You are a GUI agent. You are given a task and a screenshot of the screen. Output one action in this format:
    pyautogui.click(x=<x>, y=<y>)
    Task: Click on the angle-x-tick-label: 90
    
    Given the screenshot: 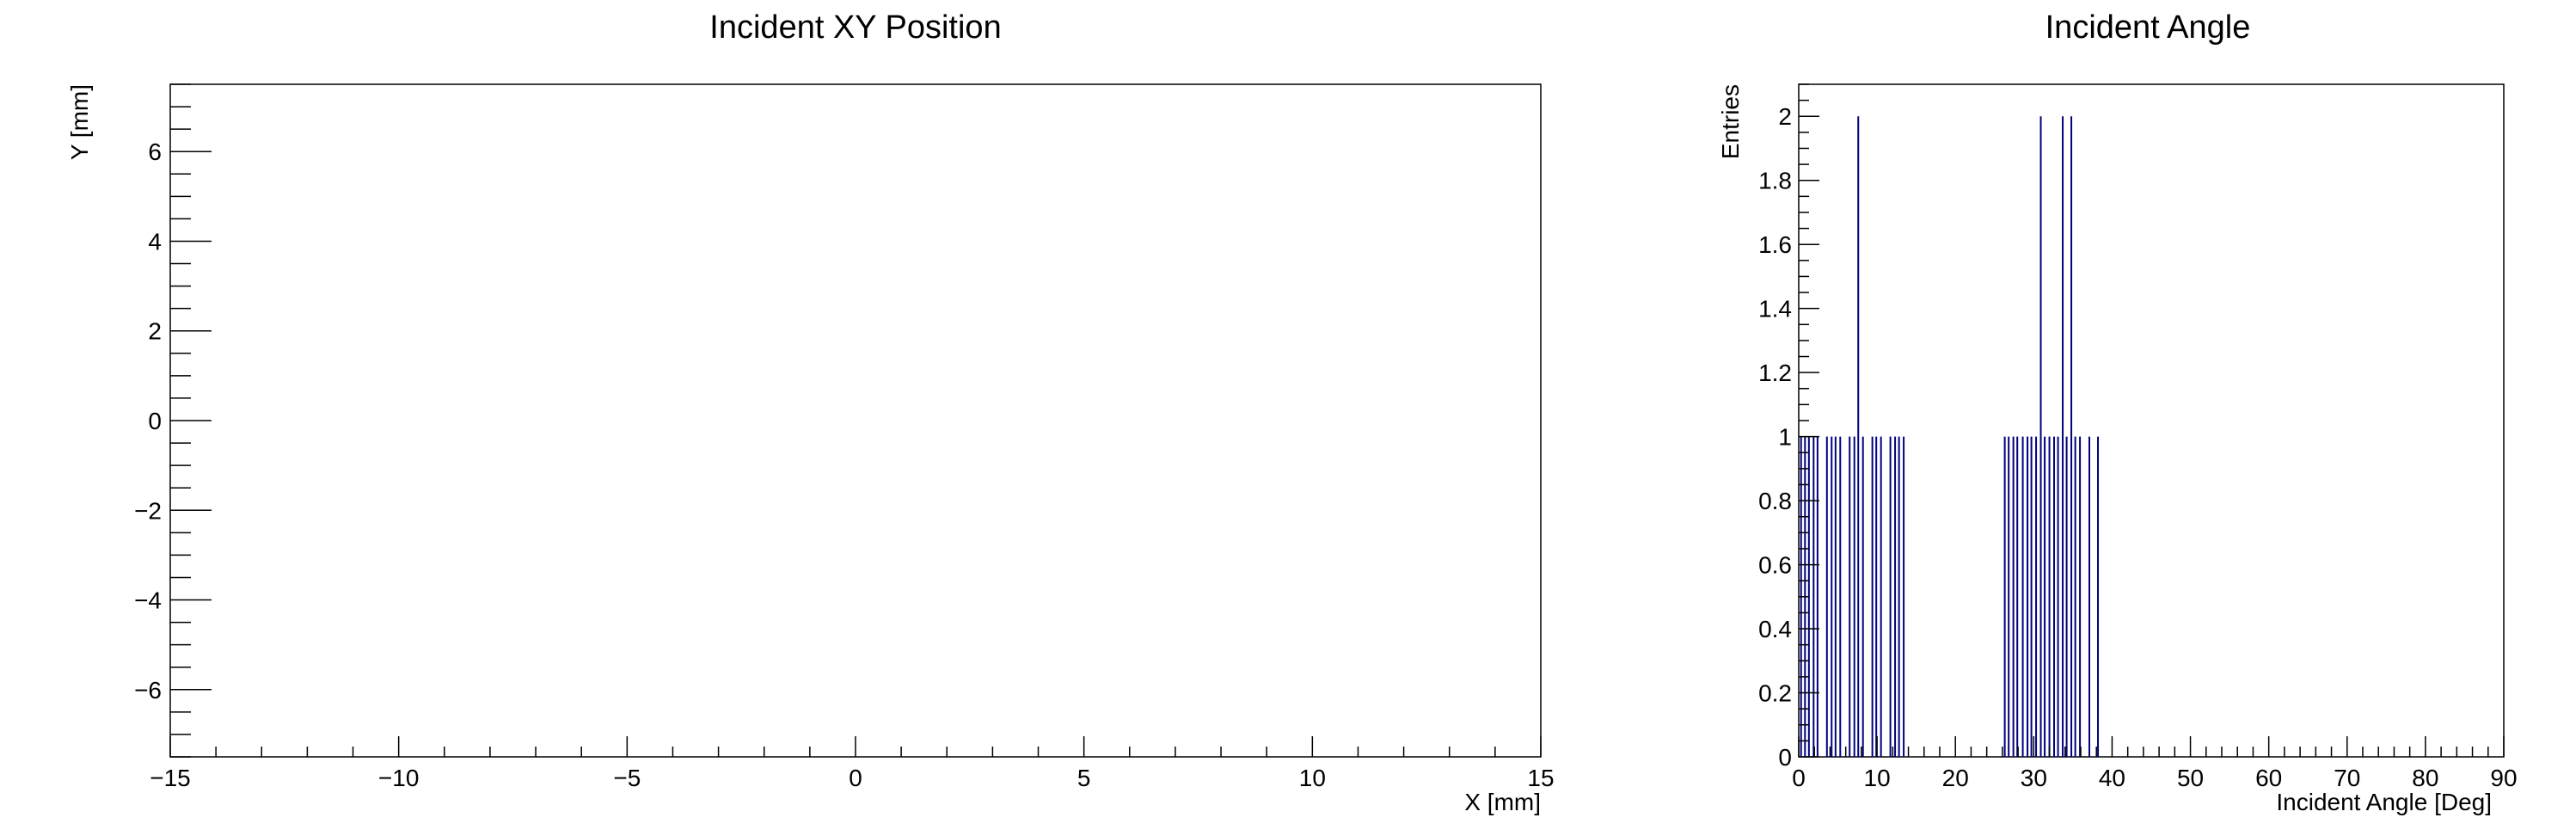 What is the action you would take?
    pyautogui.click(x=2503, y=778)
    